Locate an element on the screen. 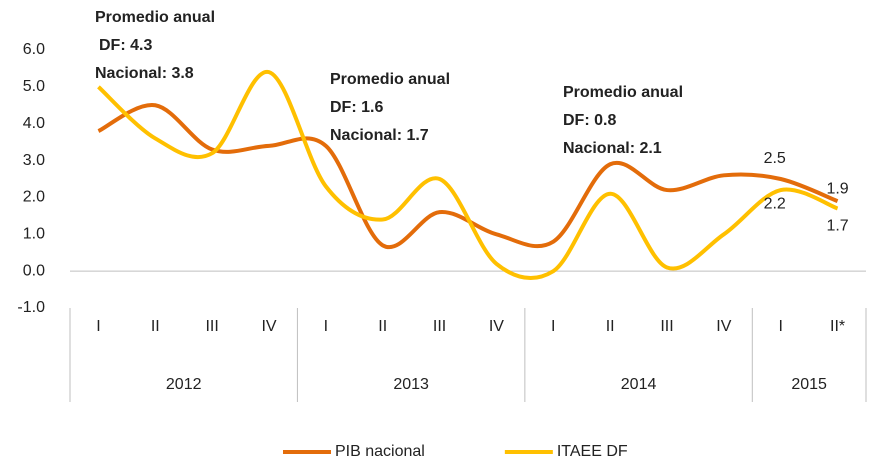 Image resolution: width=873 pixels, height=468 pixels. data-label: 1.9 is located at coordinates (837, 188).